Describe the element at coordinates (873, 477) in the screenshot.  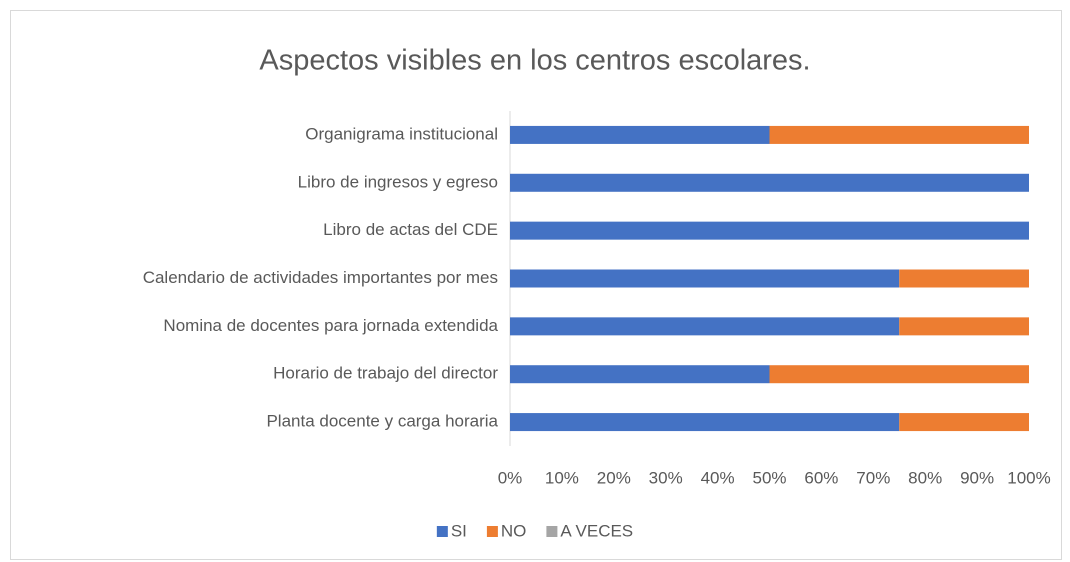
I see `x-tick-label: 70%` at that location.